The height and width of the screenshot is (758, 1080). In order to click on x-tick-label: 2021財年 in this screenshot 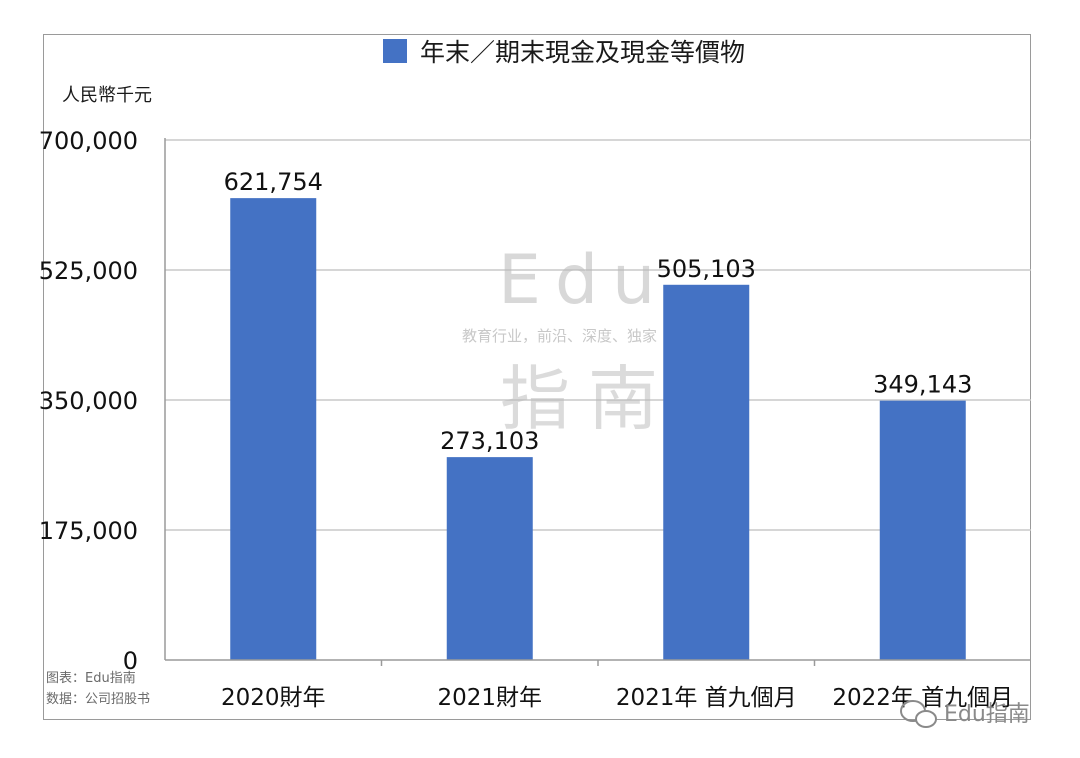, I will do `click(489, 698)`.